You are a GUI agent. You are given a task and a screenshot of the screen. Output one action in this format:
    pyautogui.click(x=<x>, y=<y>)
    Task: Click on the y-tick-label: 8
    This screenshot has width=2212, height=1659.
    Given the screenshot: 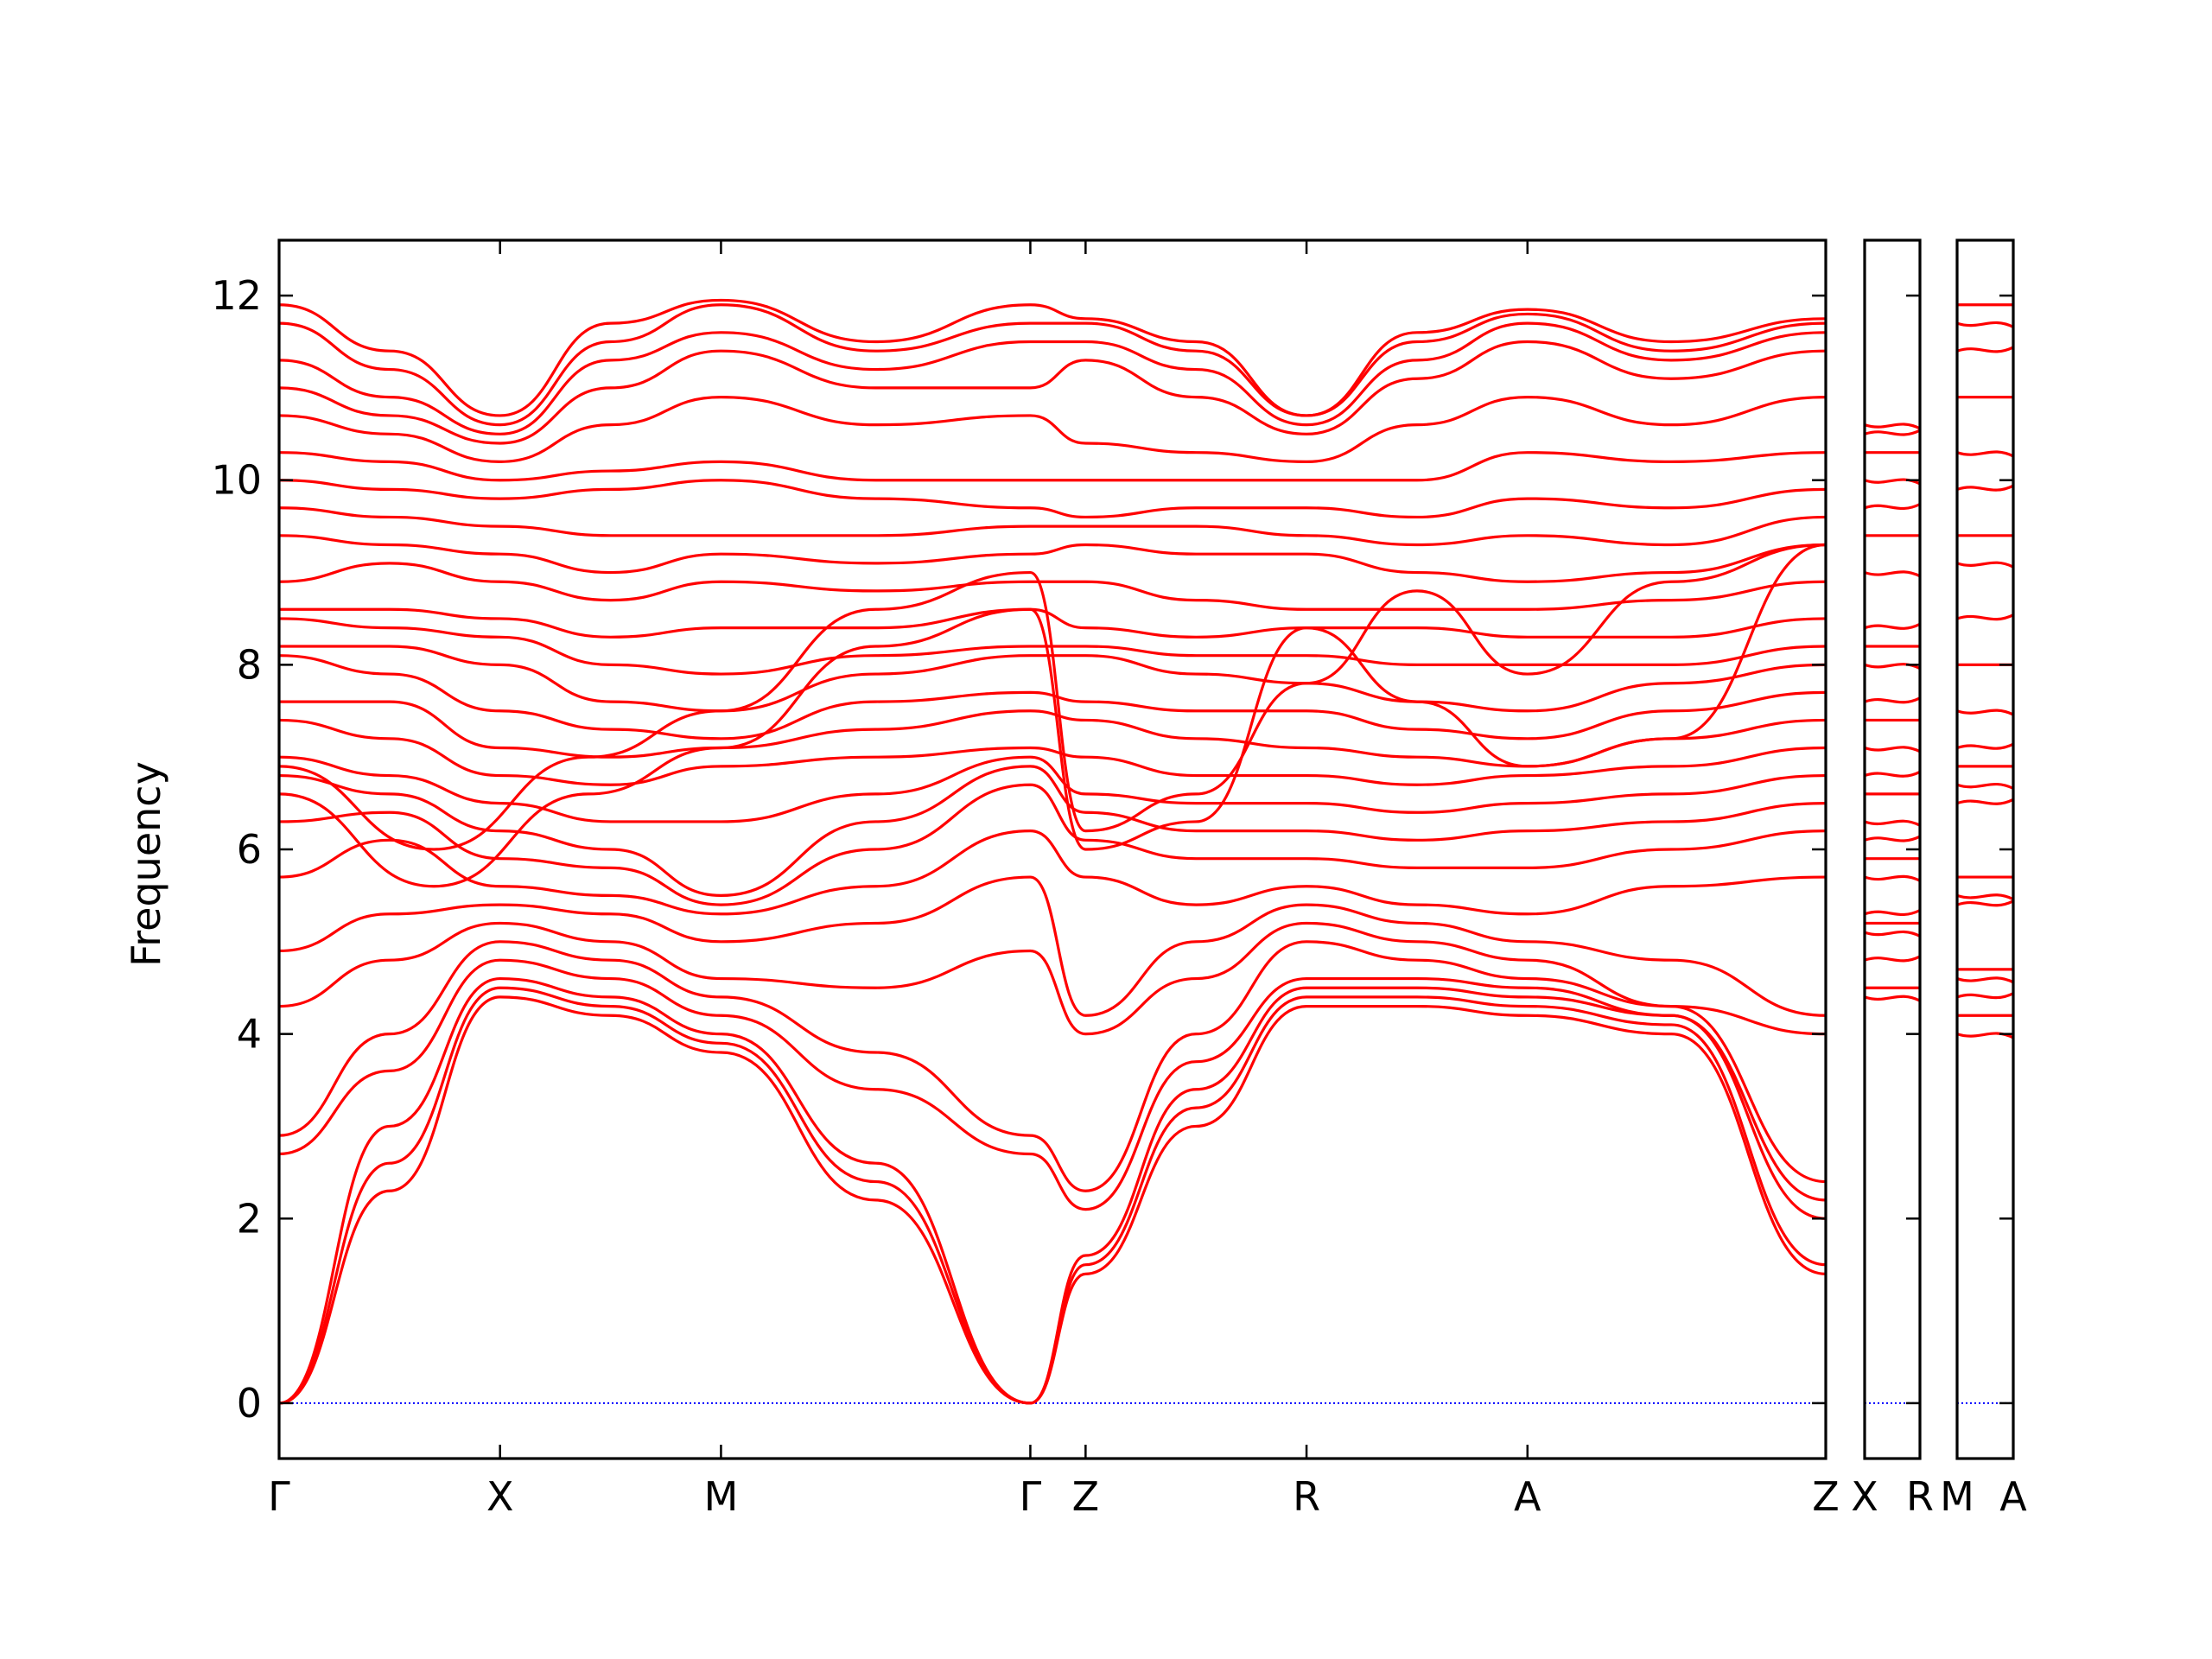 What is the action you would take?
    pyautogui.click(x=249, y=664)
    